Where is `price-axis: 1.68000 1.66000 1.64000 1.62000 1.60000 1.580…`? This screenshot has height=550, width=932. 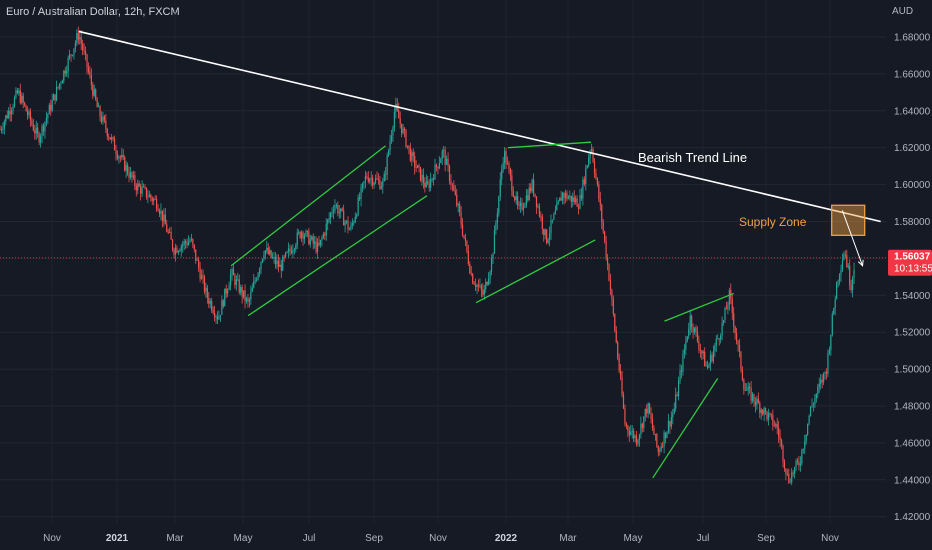
price-axis: 1.68000 1.66000 1.64000 1.62000 1.60000 1.580… is located at coordinates (912, 278).